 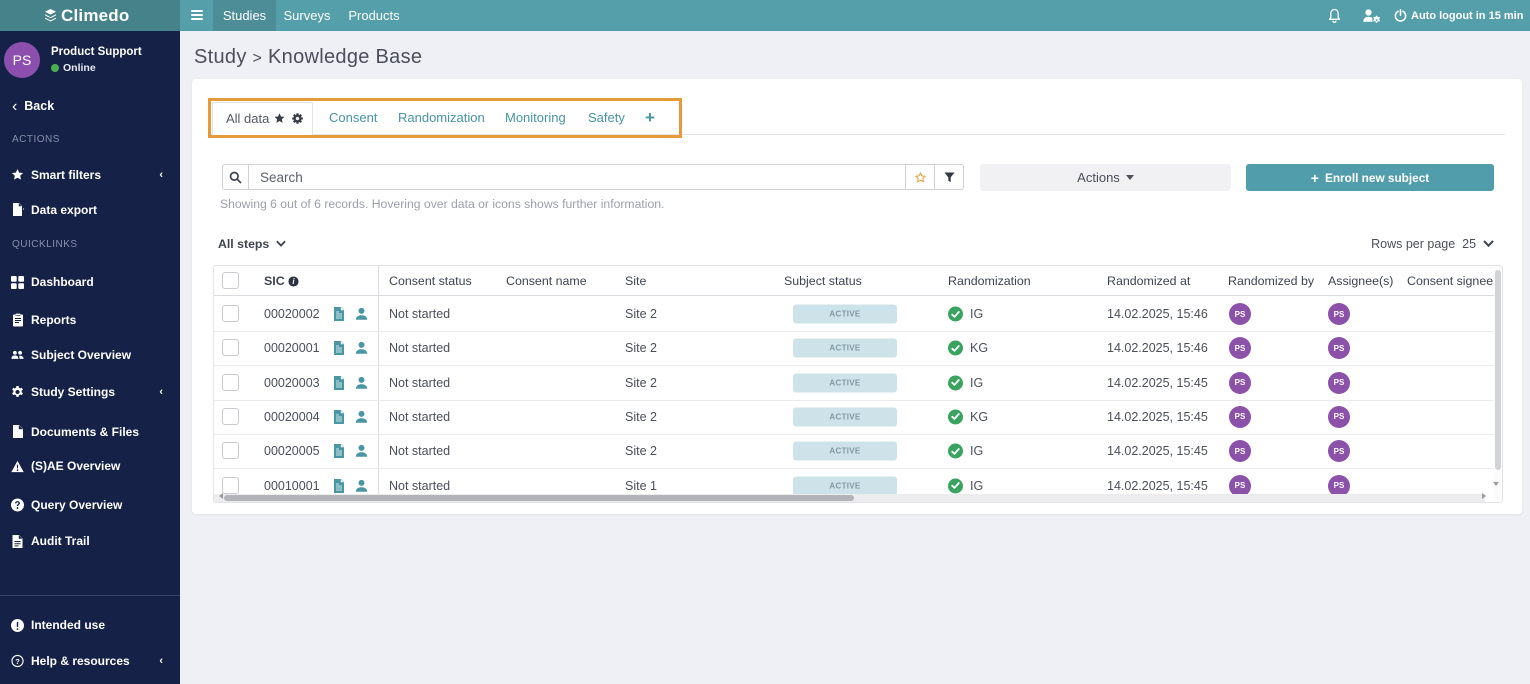 I want to click on svg-text: i, so click(x=294, y=281).